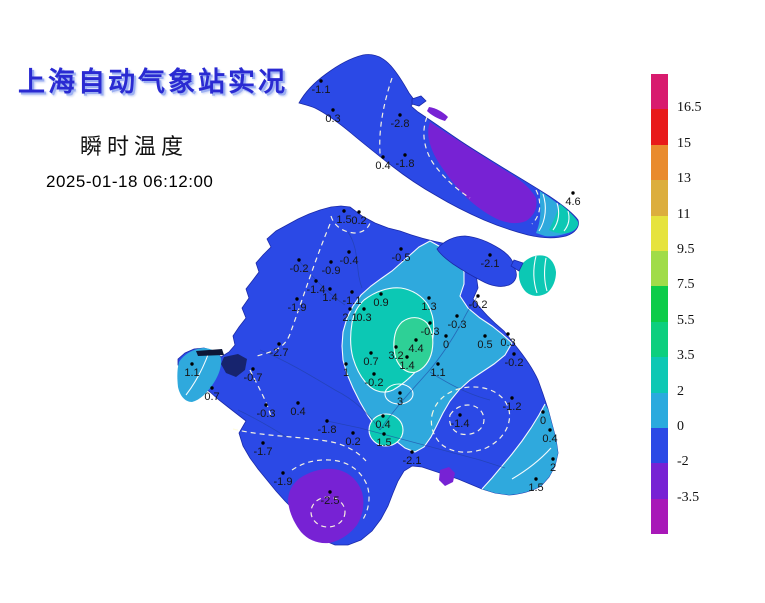 Image resolution: width=765 pixels, height=603 pixels. What do you see at coordinates (400, 124) in the screenshot?
I see `station-value: -2.8` at bounding box center [400, 124].